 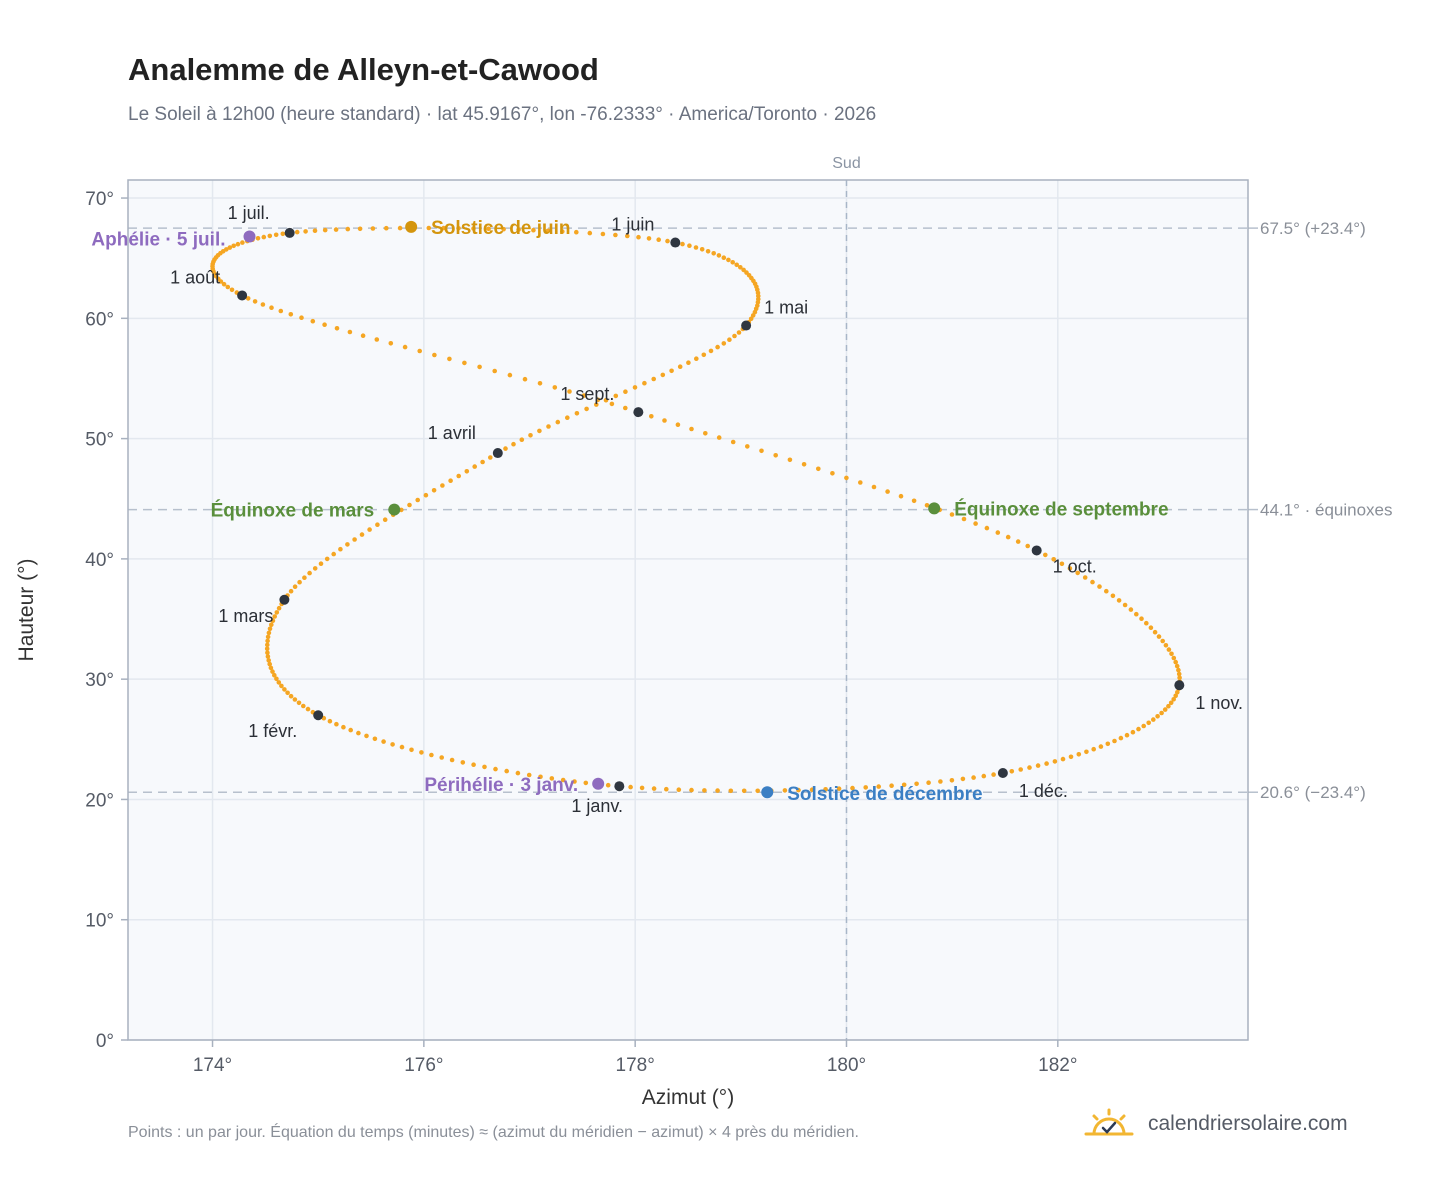 What do you see at coordinates (1248, 1123) in the screenshot?
I see `brand-text: calendriersolaire.com` at bounding box center [1248, 1123].